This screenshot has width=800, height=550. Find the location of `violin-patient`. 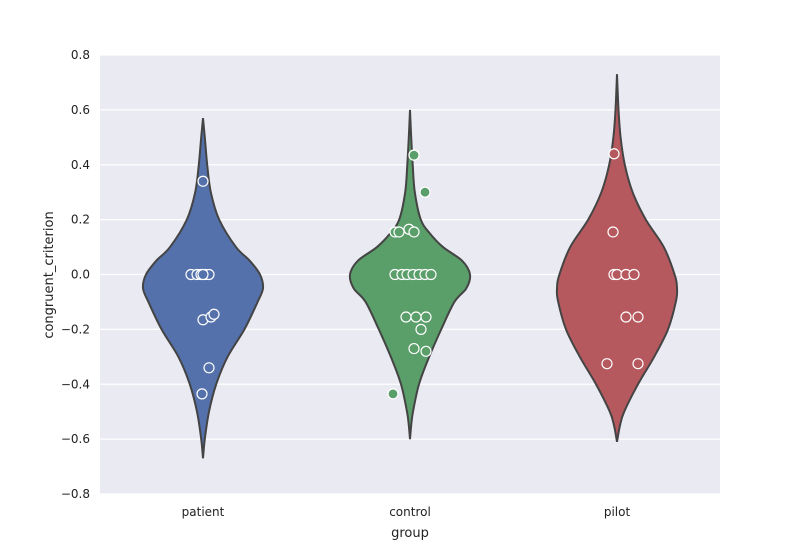

violin-patient is located at coordinates (203, 288).